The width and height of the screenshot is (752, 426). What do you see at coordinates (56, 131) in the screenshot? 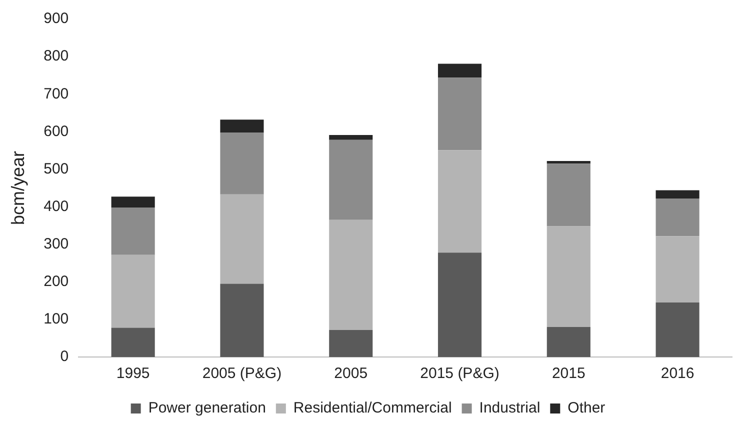
I see `y-tick-label: 600` at bounding box center [56, 131].